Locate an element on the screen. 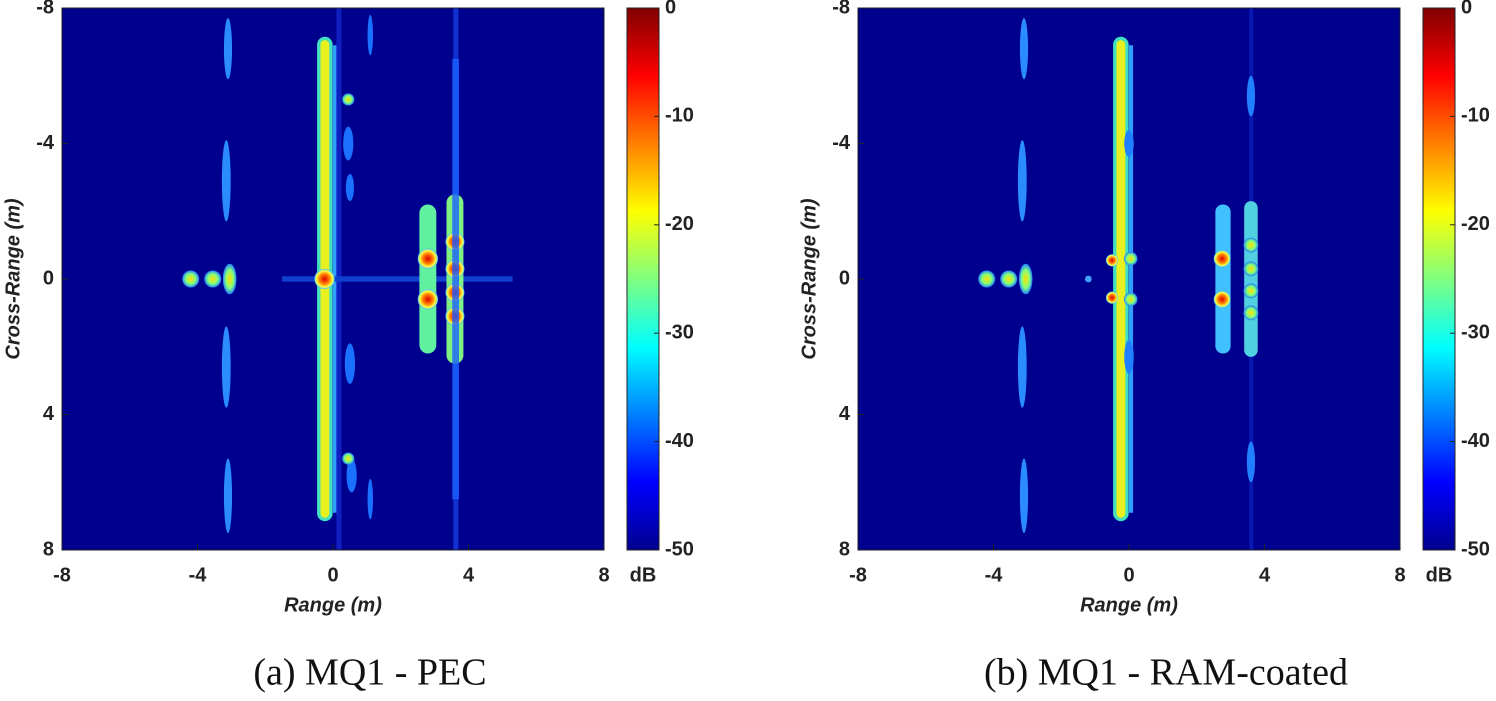 The image size is (1496, 701). caption: (b) MQ1 - RAM-coated is located at coordinates (1166, 673).